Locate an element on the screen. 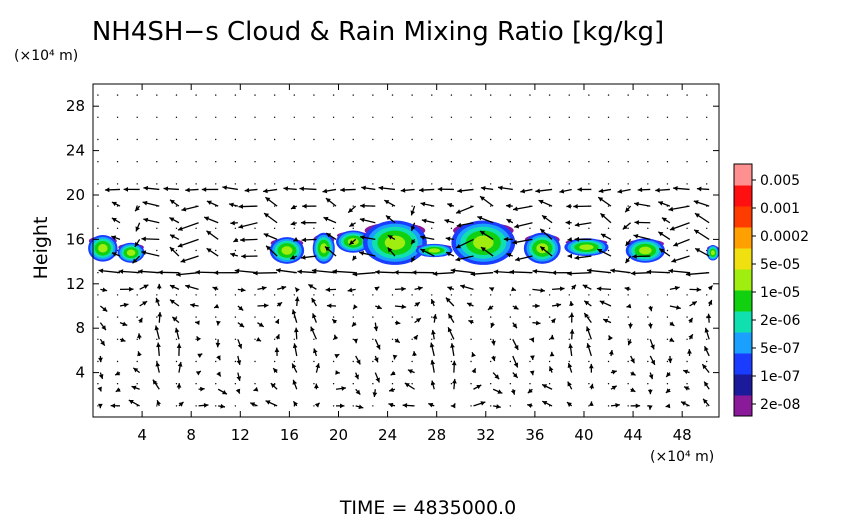 This screenshot has width=854, height=519. colorbar-label: 2e-06 is located at coordinates (780, 321).